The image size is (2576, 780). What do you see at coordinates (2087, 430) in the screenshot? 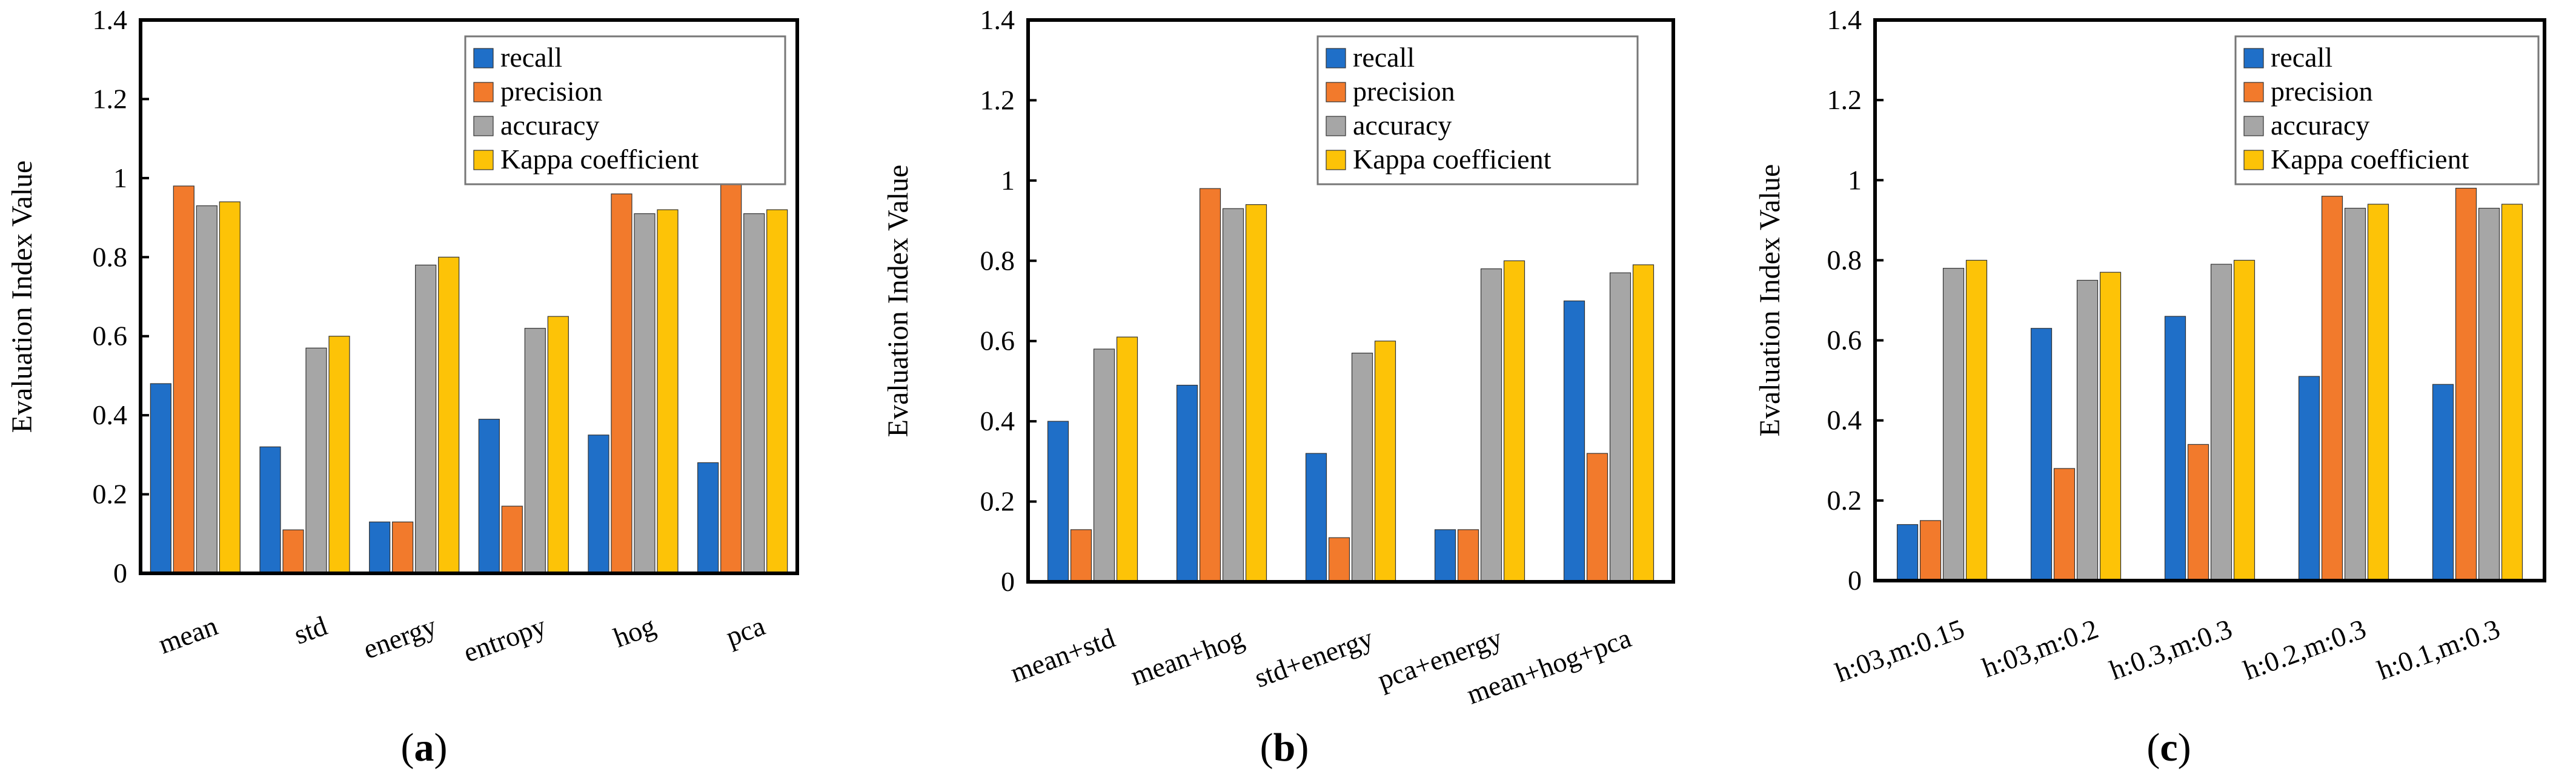
I see `bar-accuracy-h:03,m:0.2` at bounding box center [2087, 430].